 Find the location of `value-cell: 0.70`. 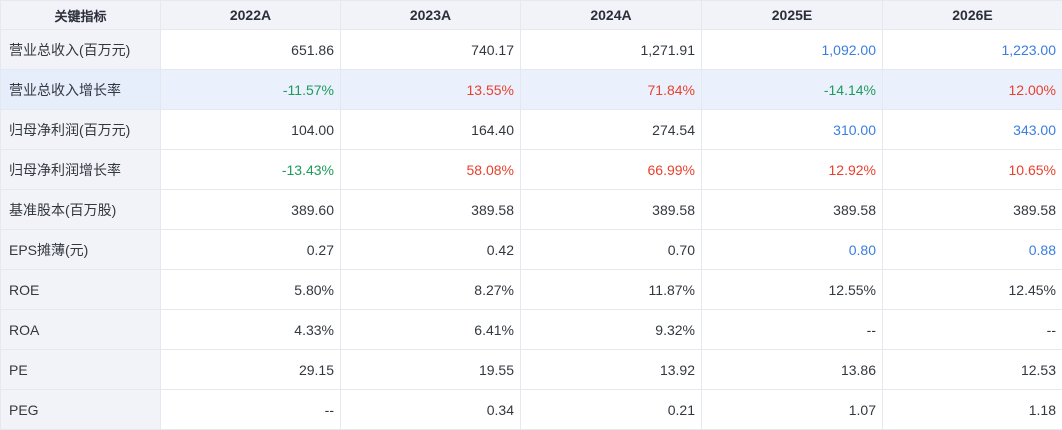

value-cell: 0.70 is located at coordinates (611, 250).